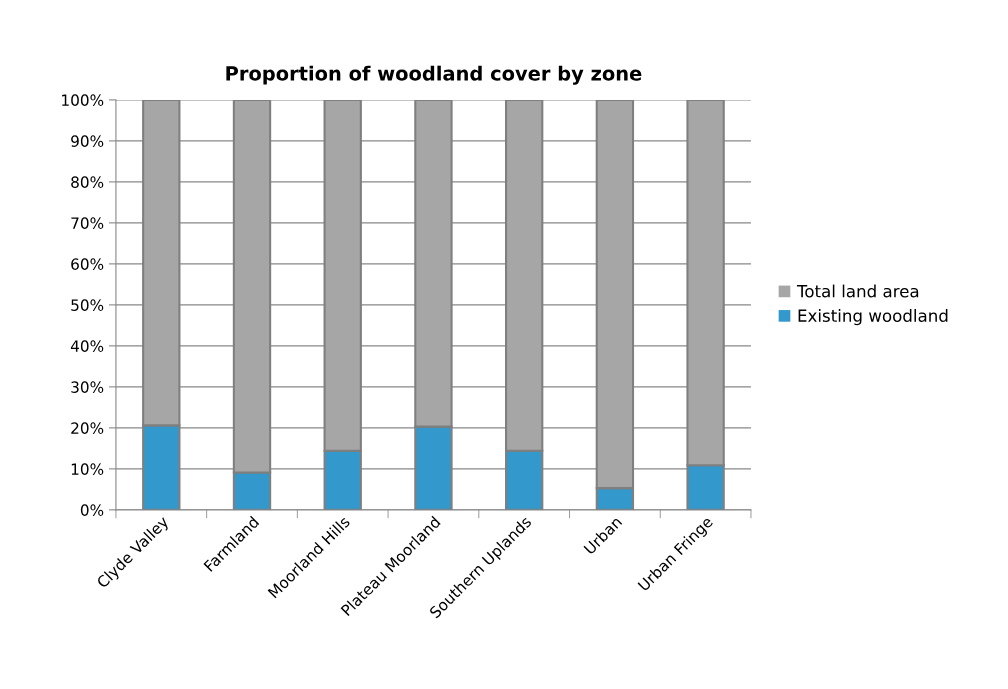  I want to click on y-tick-label: 100%, so click(83, 100).